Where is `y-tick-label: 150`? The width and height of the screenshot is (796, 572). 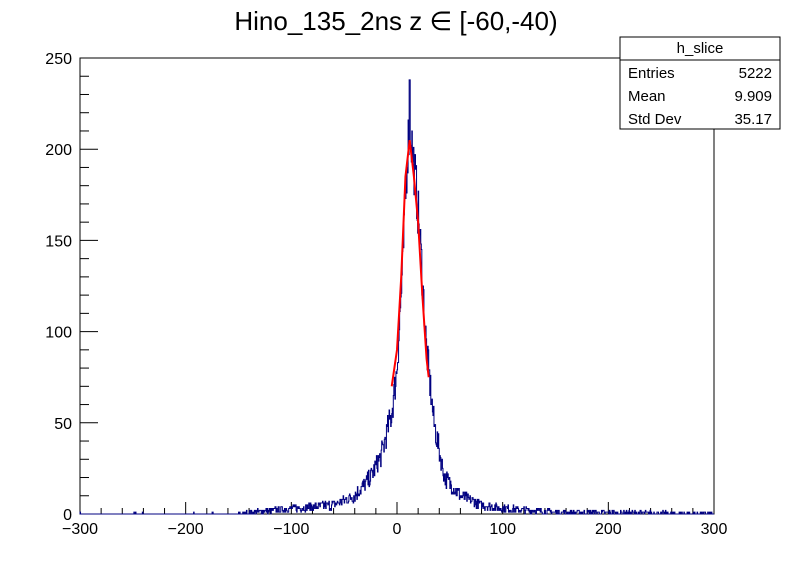
y-tick-label: 150 is located at coordinates (58, 241).